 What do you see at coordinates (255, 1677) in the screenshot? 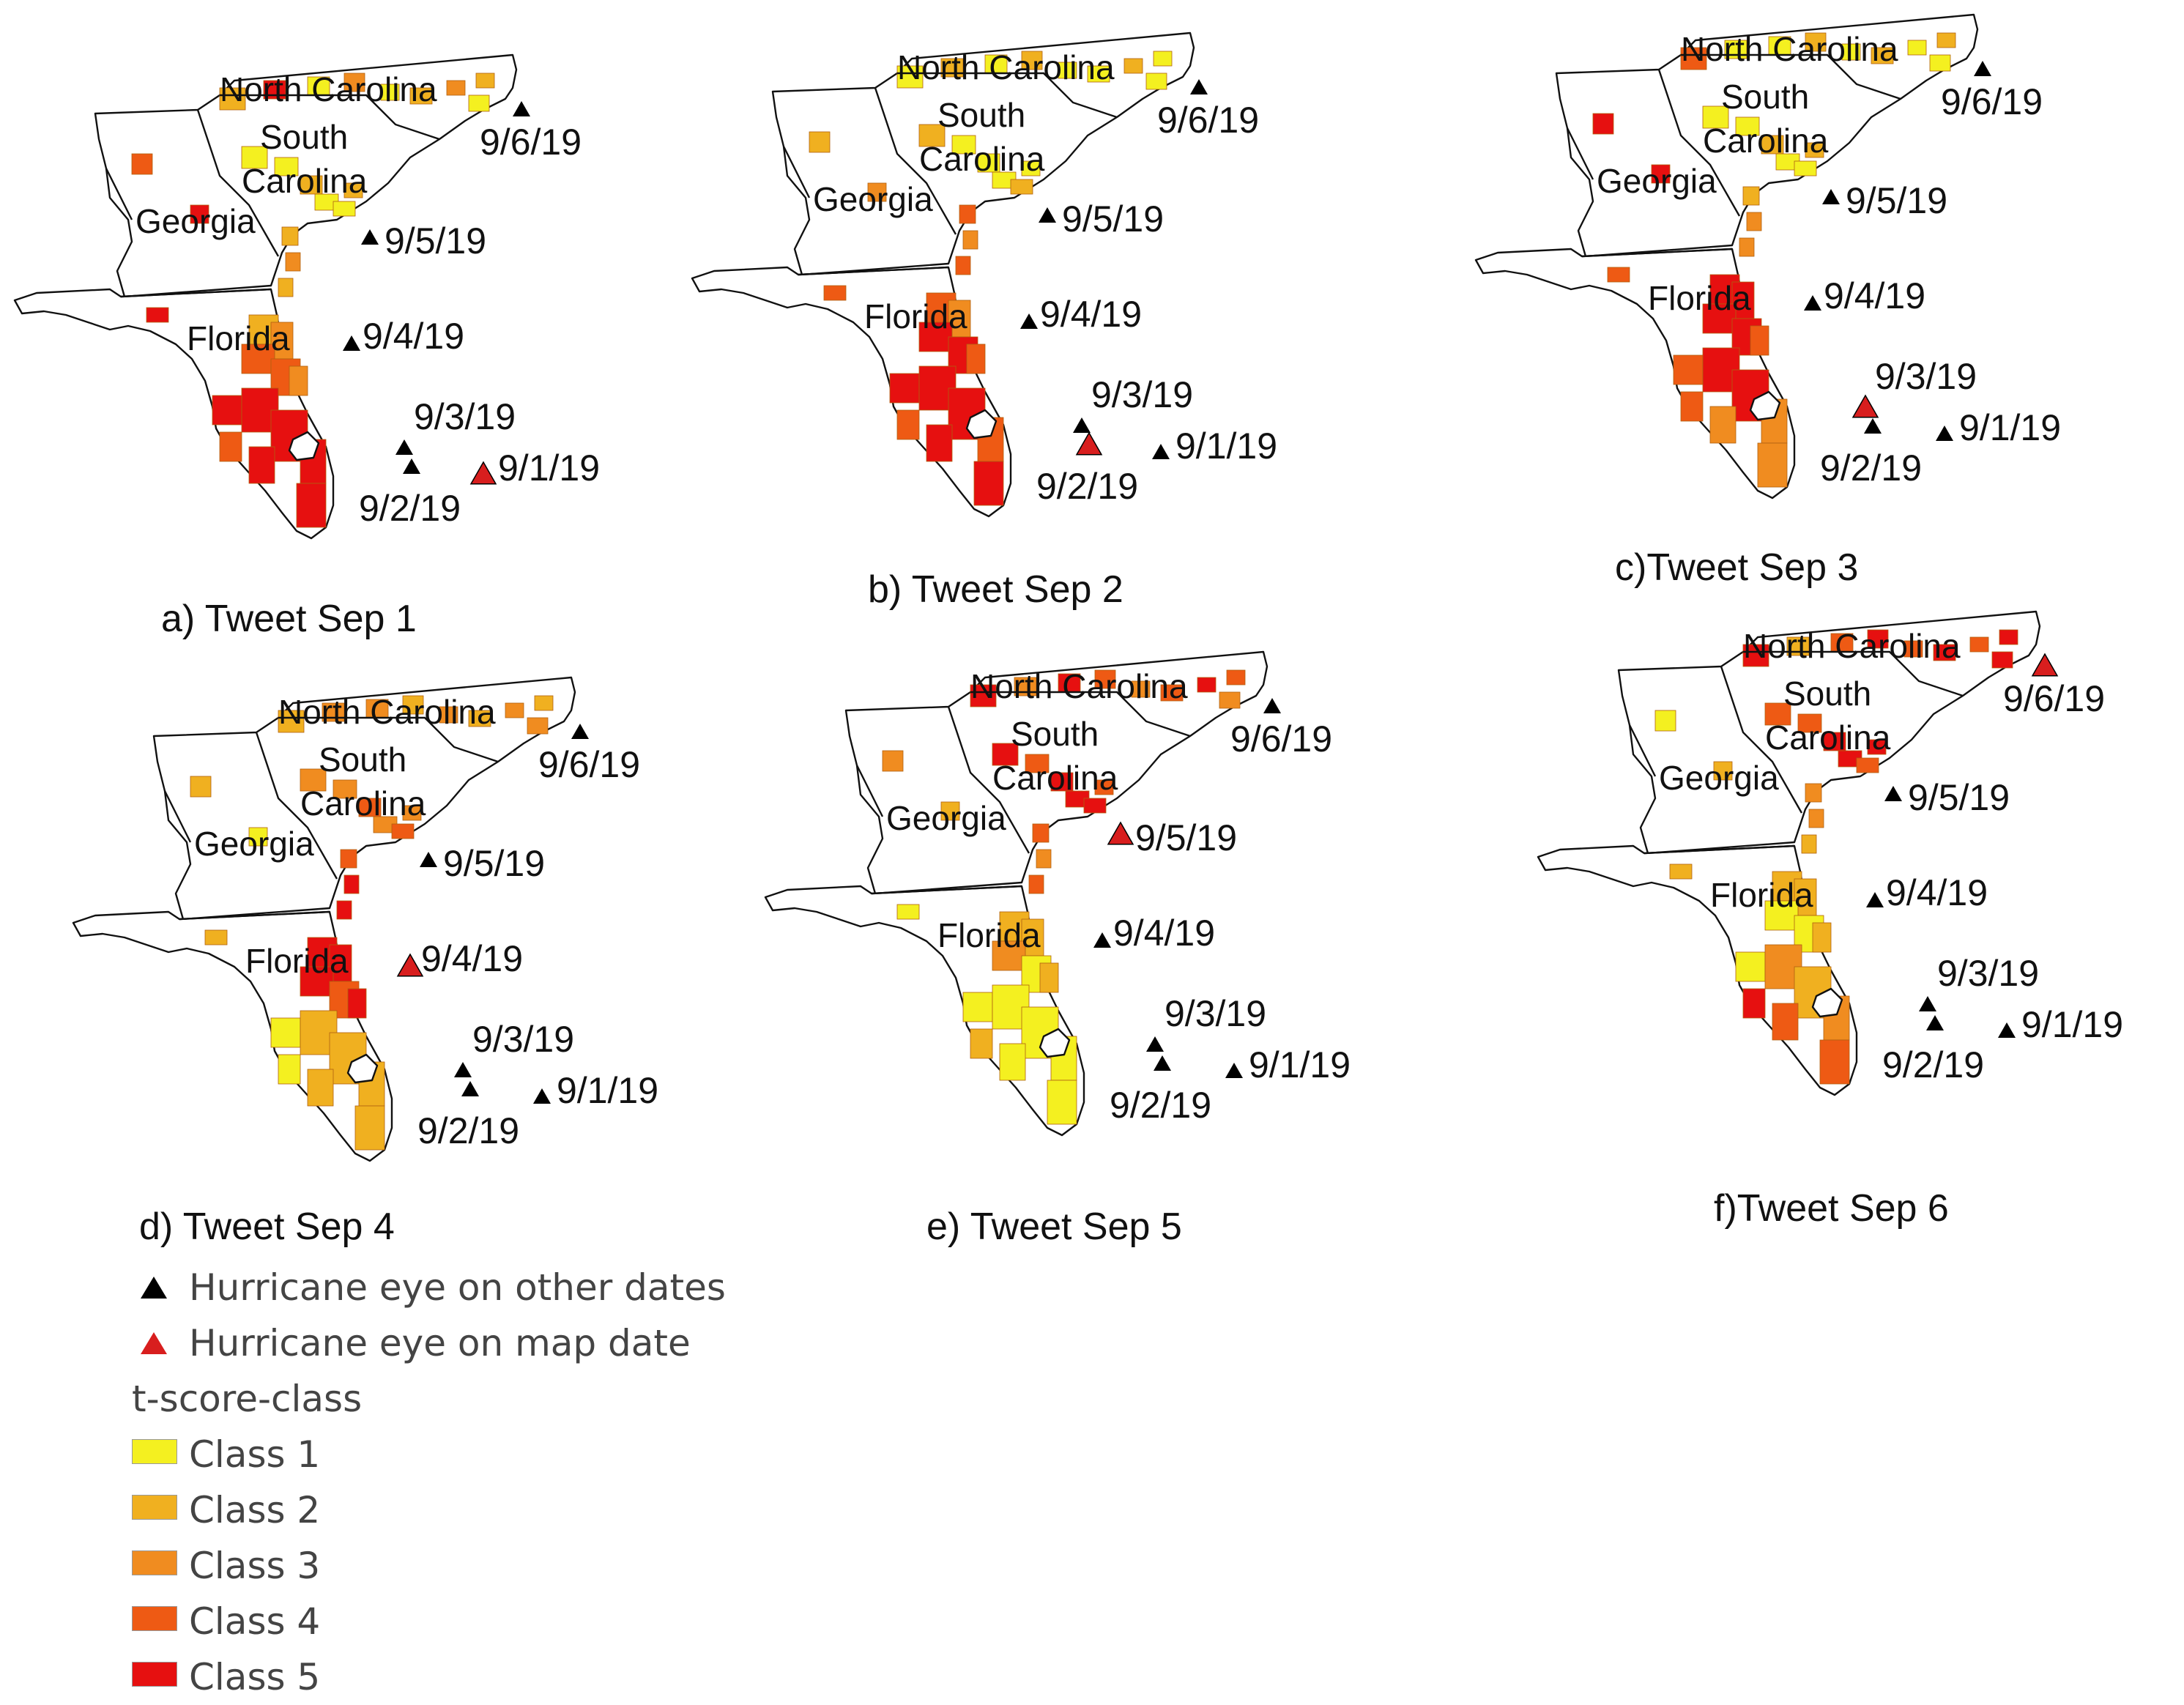
I see `legend-class-5-label: Class 5` at bounding box center [255, 1677].